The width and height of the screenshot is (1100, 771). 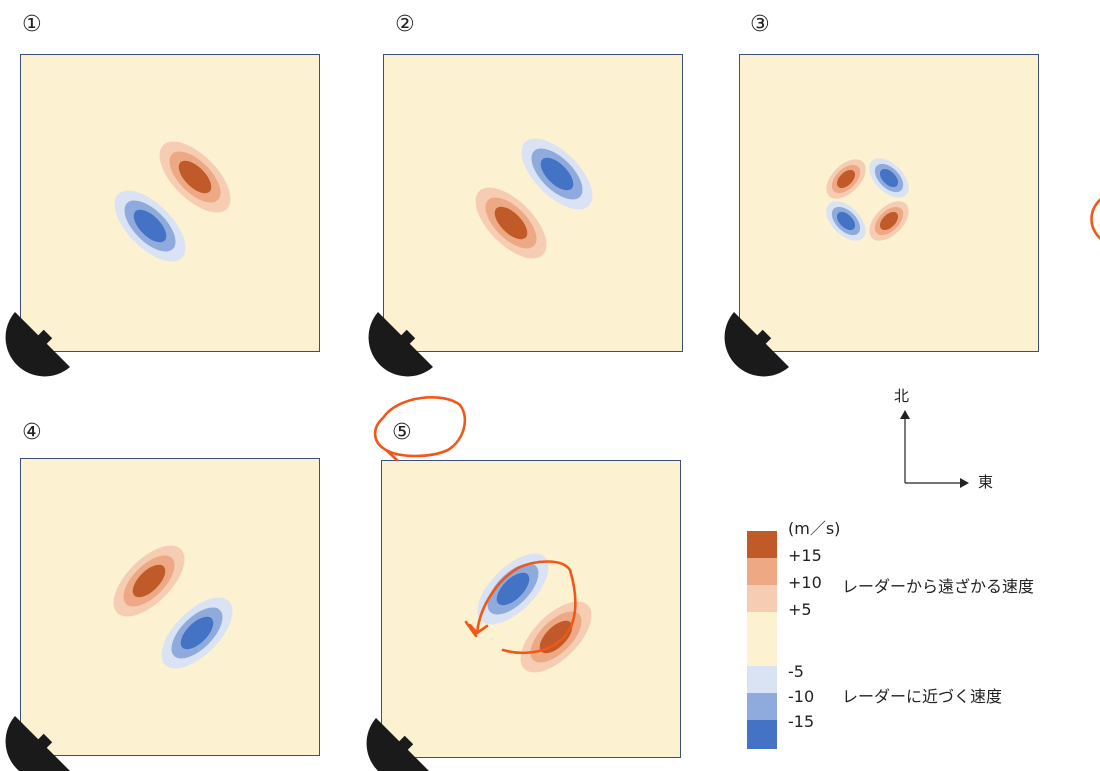 I want to click on panel-label-5: ⑤, so click(x=402, y=432).